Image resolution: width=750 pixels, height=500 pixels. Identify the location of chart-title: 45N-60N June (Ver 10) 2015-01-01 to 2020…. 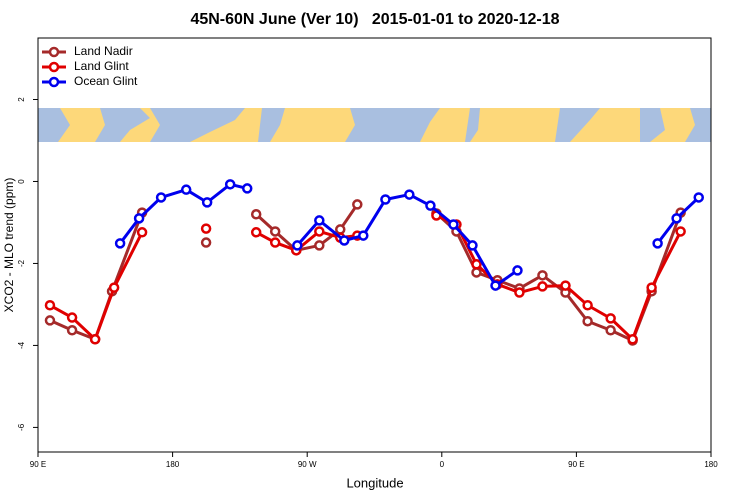
(374, 19).